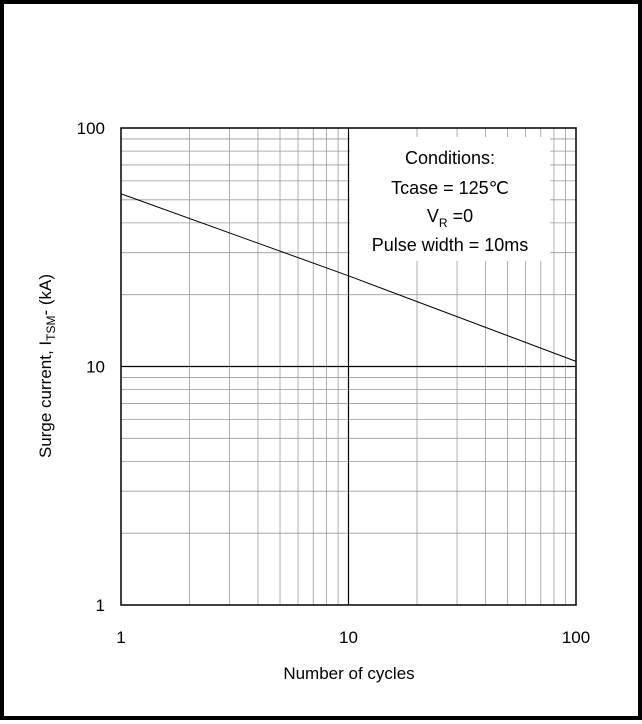  Describe the element at coordinates (461, 216) in the screenshot. I see `vr-value: =0` at that location.